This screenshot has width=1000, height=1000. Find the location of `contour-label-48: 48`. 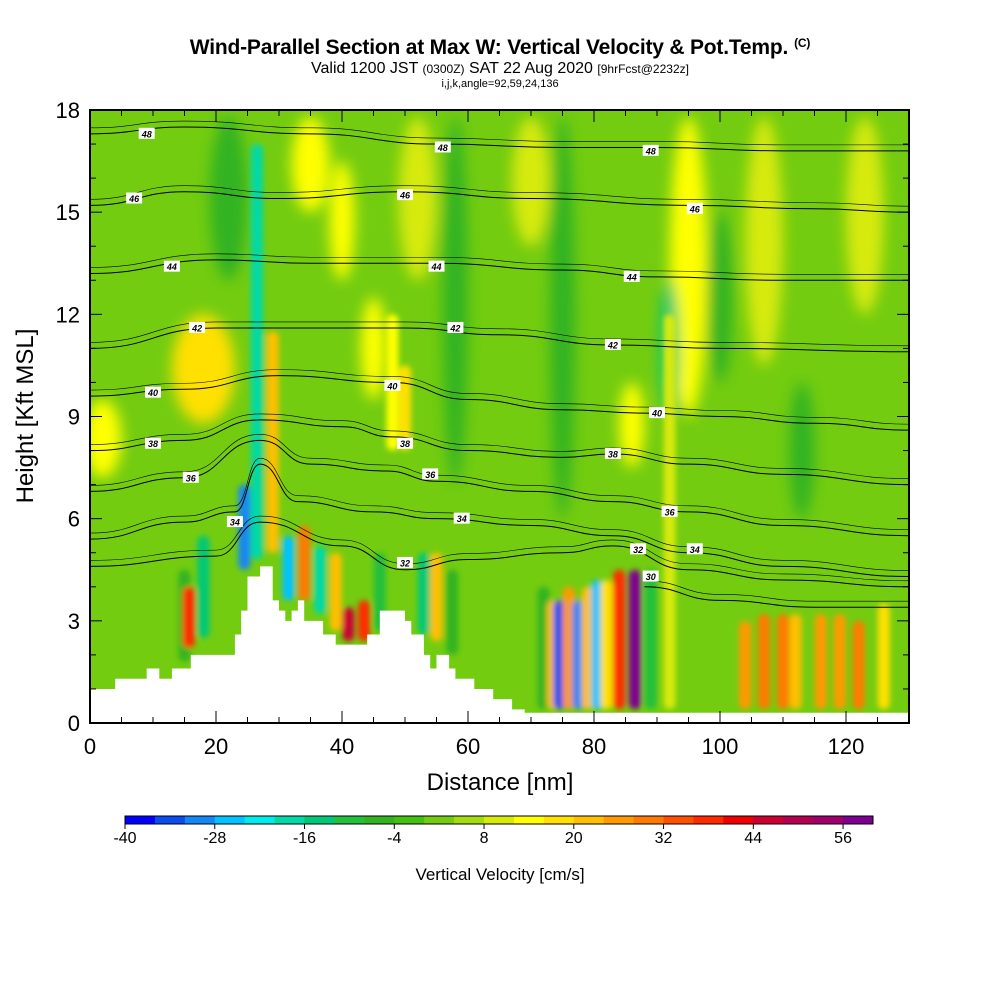

contour-label-48: 48 is located at coordinates (146, 133).